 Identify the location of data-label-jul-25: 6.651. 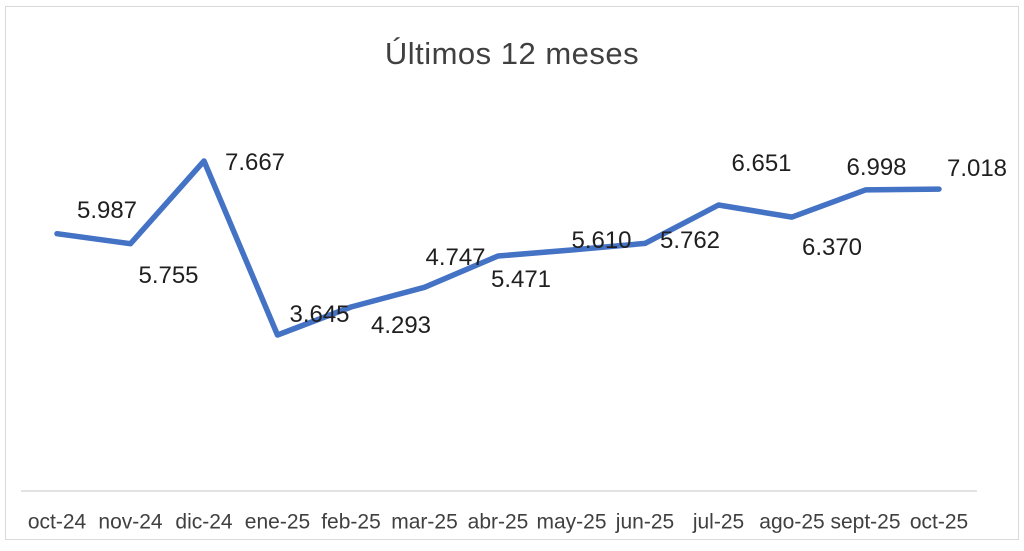
(761, 163).